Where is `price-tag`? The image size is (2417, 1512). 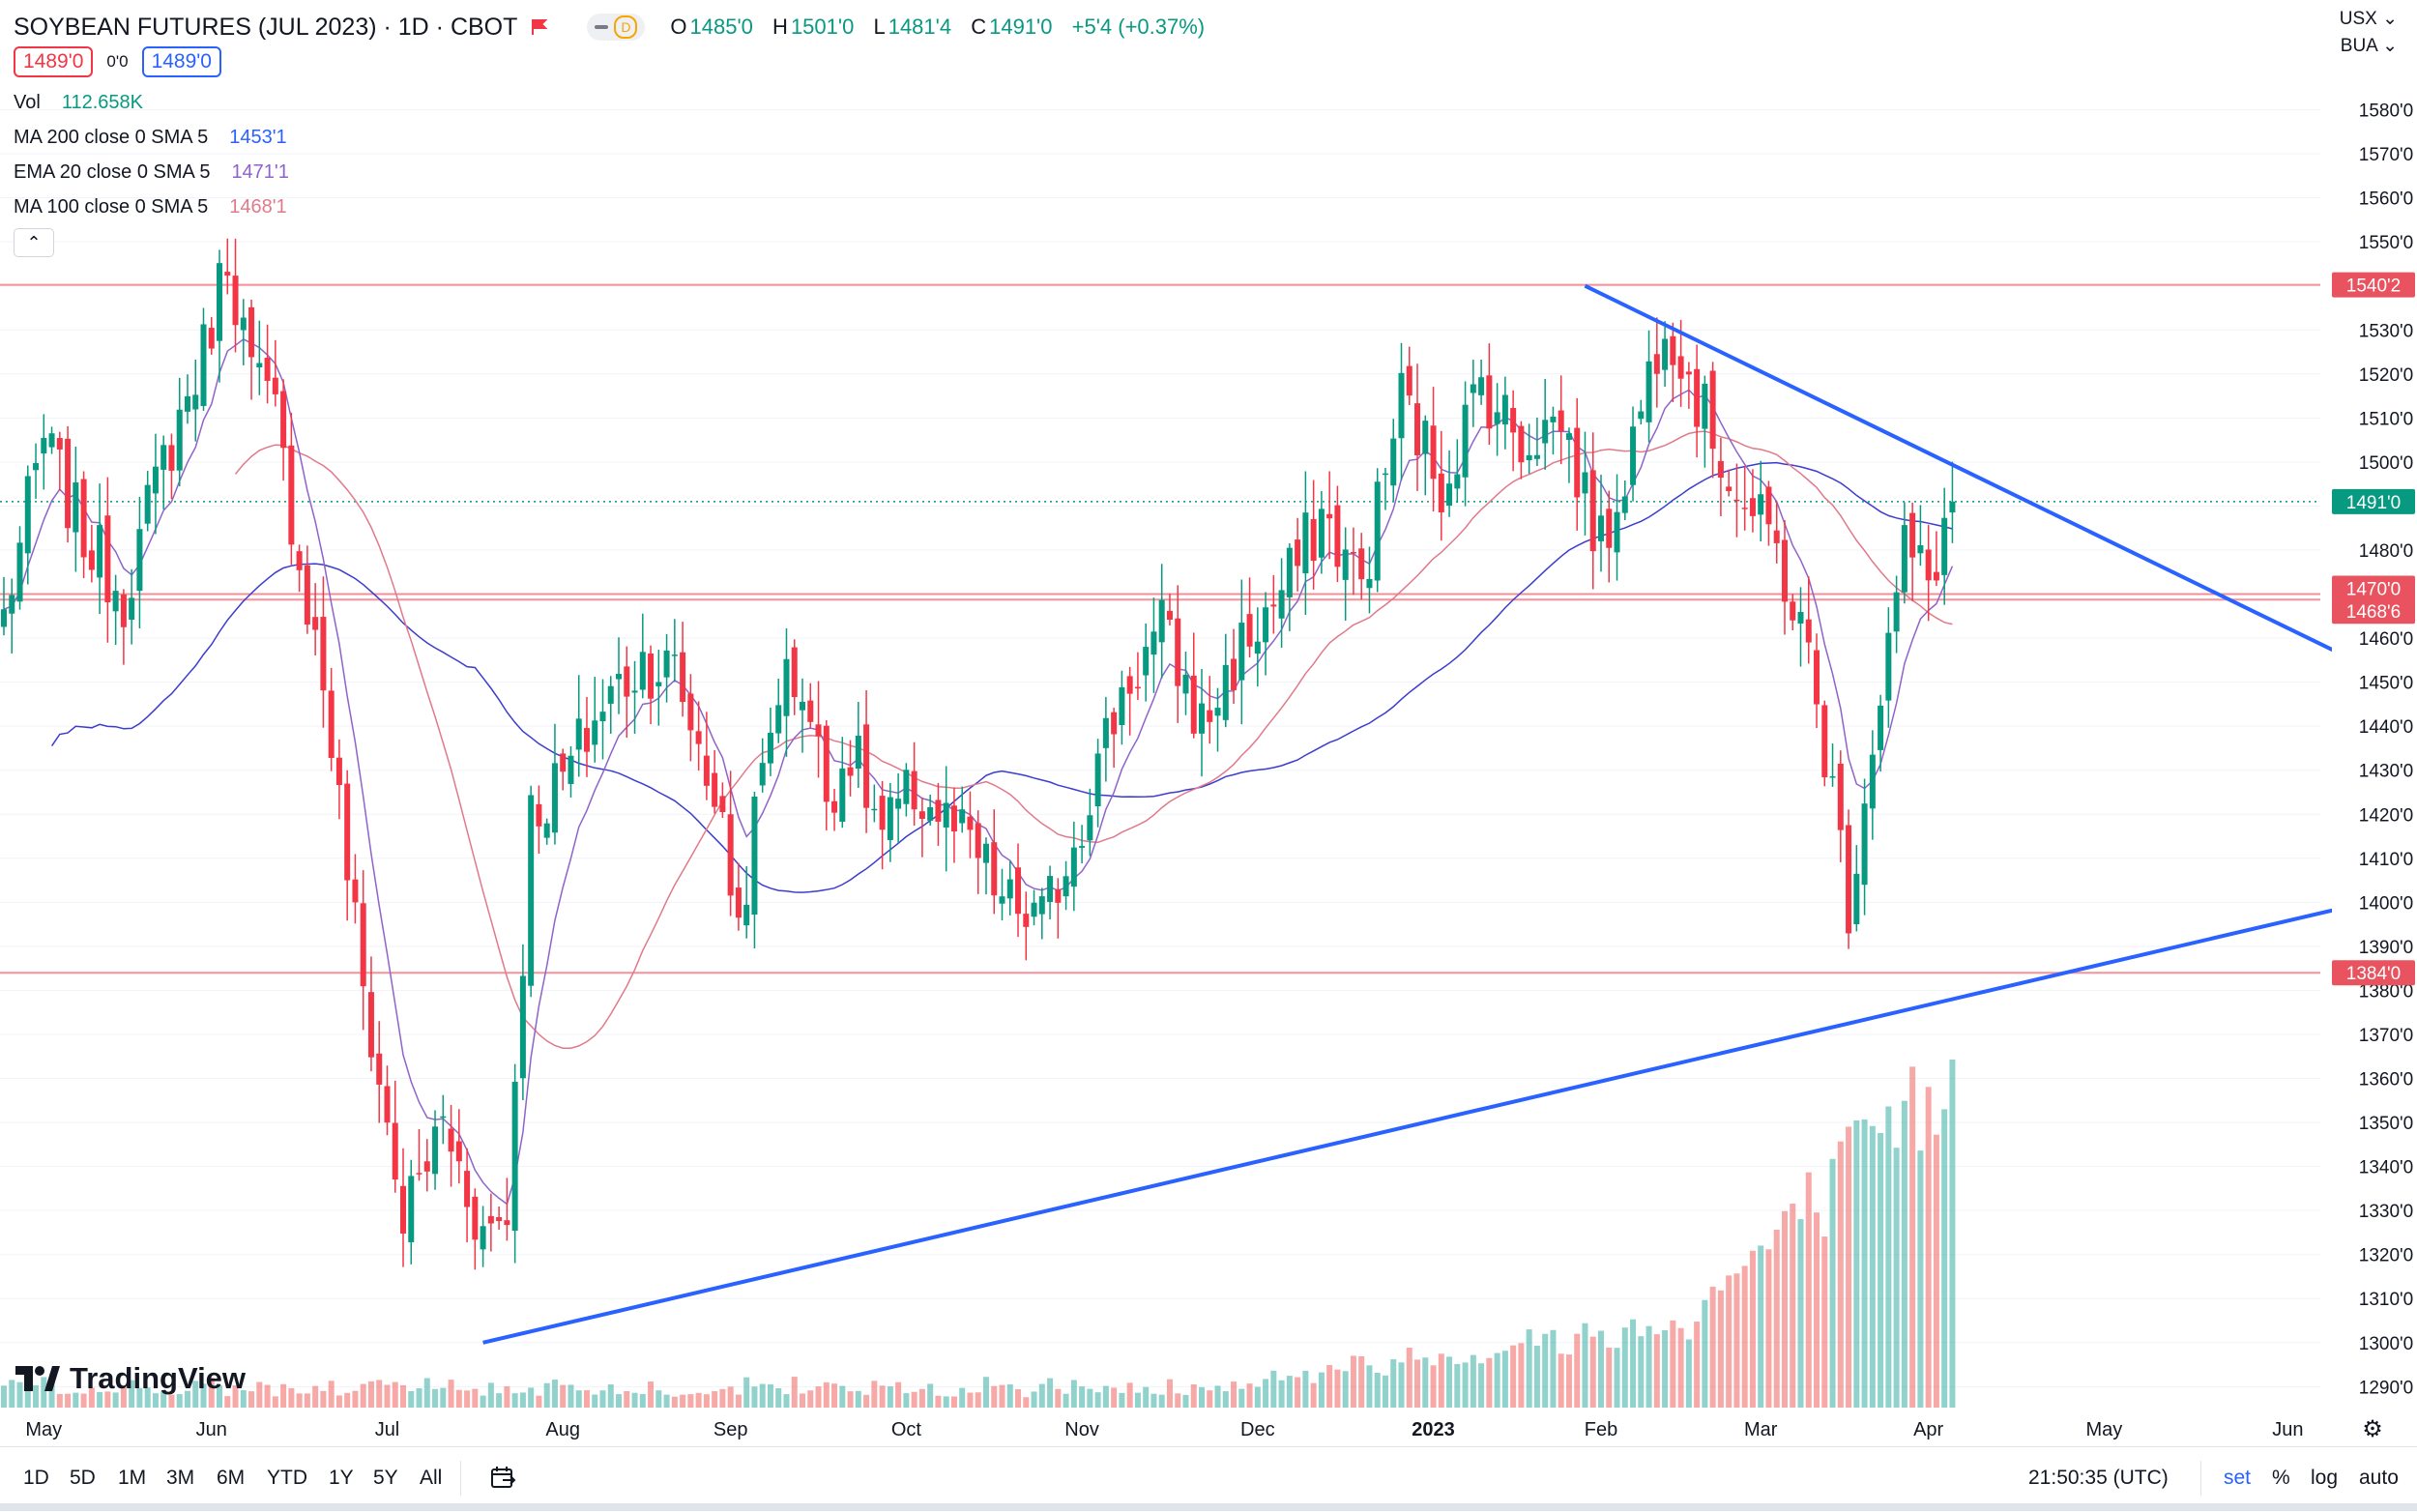
price-tag is located at coordinates (2373, 285).